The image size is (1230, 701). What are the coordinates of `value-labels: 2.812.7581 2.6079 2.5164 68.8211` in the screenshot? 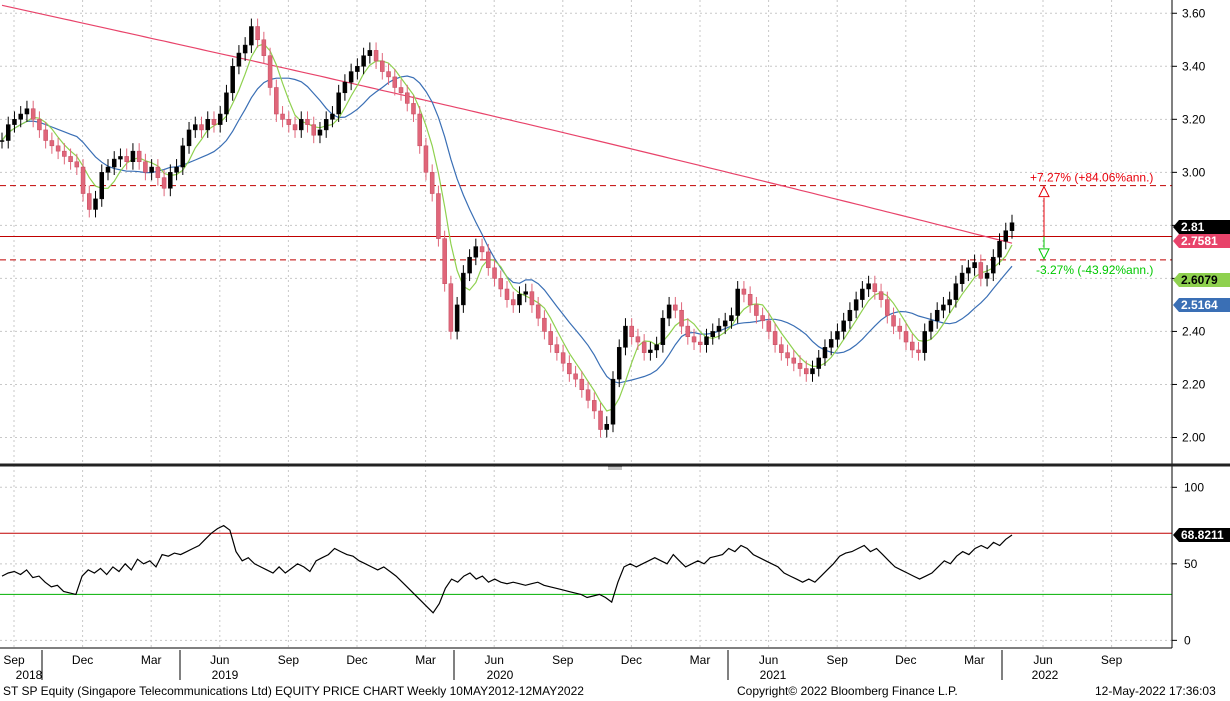 It's located at (1201, 381).